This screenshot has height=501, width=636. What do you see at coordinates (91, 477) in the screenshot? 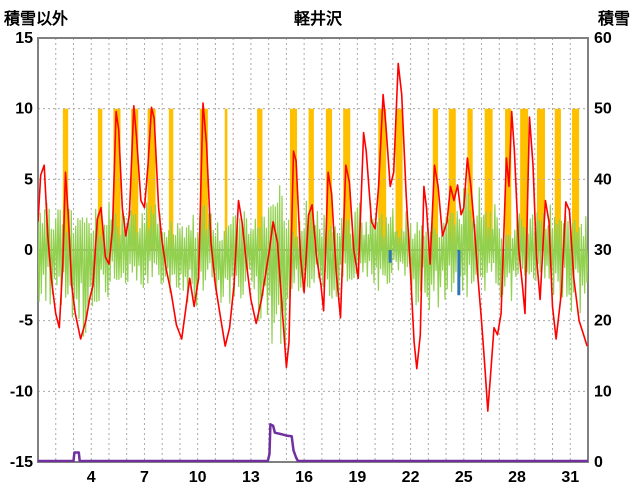
I see `x-axis-tick: 4` at bounding box center [91, 477].